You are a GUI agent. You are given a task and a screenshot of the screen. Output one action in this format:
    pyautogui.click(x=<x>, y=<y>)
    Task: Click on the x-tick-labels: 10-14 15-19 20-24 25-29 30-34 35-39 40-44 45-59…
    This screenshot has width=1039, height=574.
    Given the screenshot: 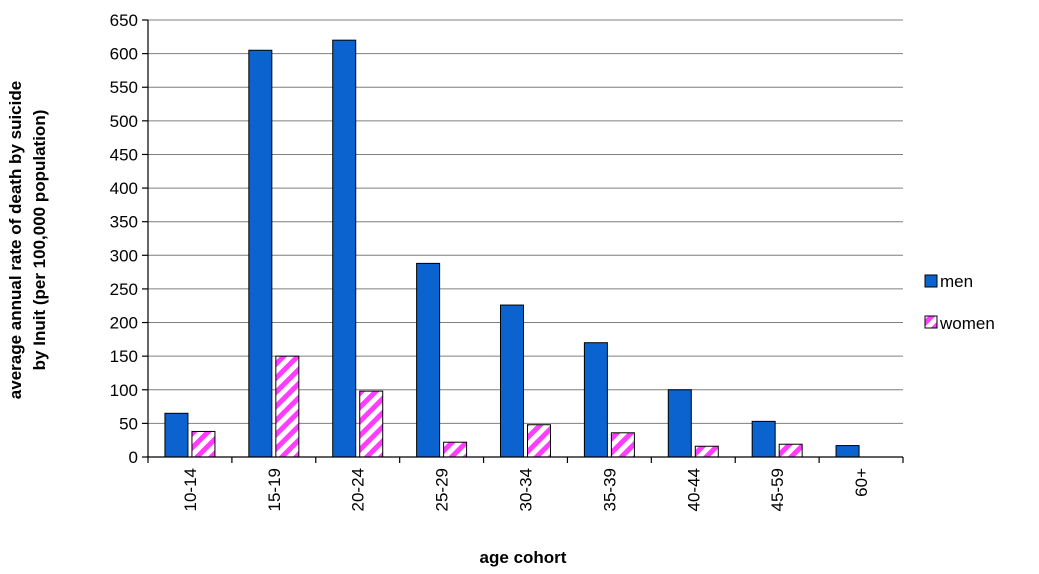 What is the action you would take?
    pyautogui.click(x=526, y=490)
    